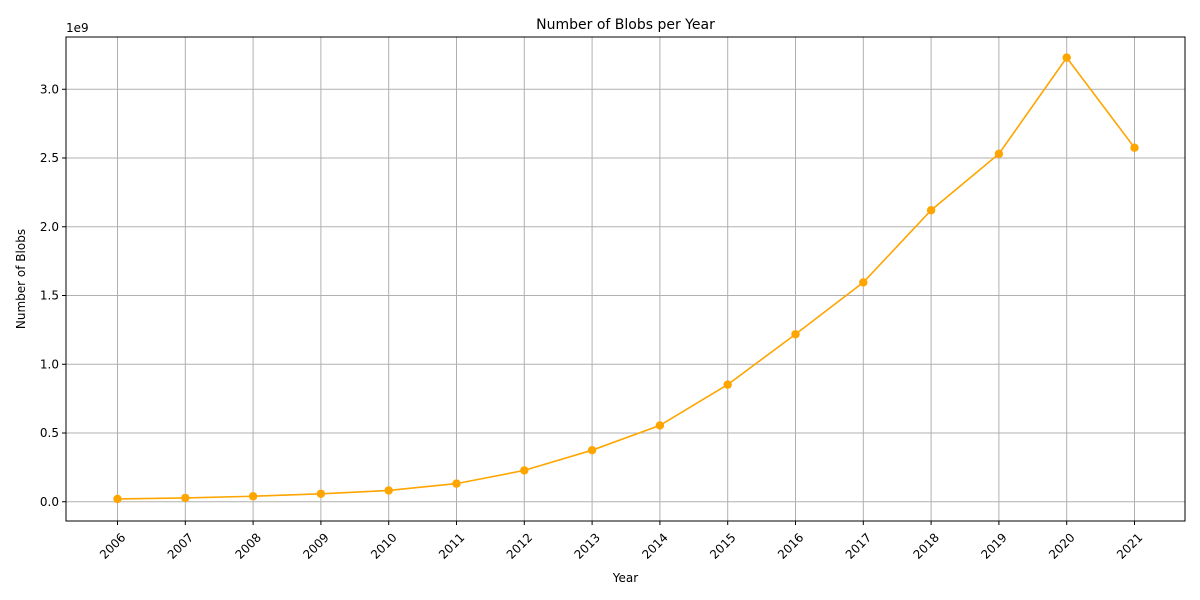  What do you see at coordinates (49, 89) in the screenshot?
I see `y-tick-label: 3.0` at bounding box center [49, 89].